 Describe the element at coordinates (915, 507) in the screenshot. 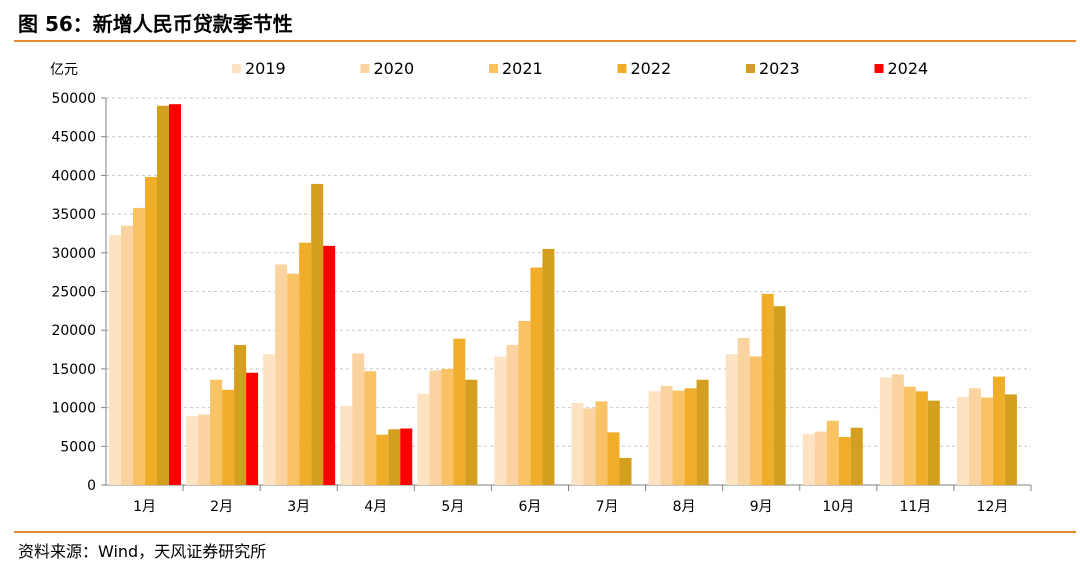

I see `x-tick-label: 11月` at that location.